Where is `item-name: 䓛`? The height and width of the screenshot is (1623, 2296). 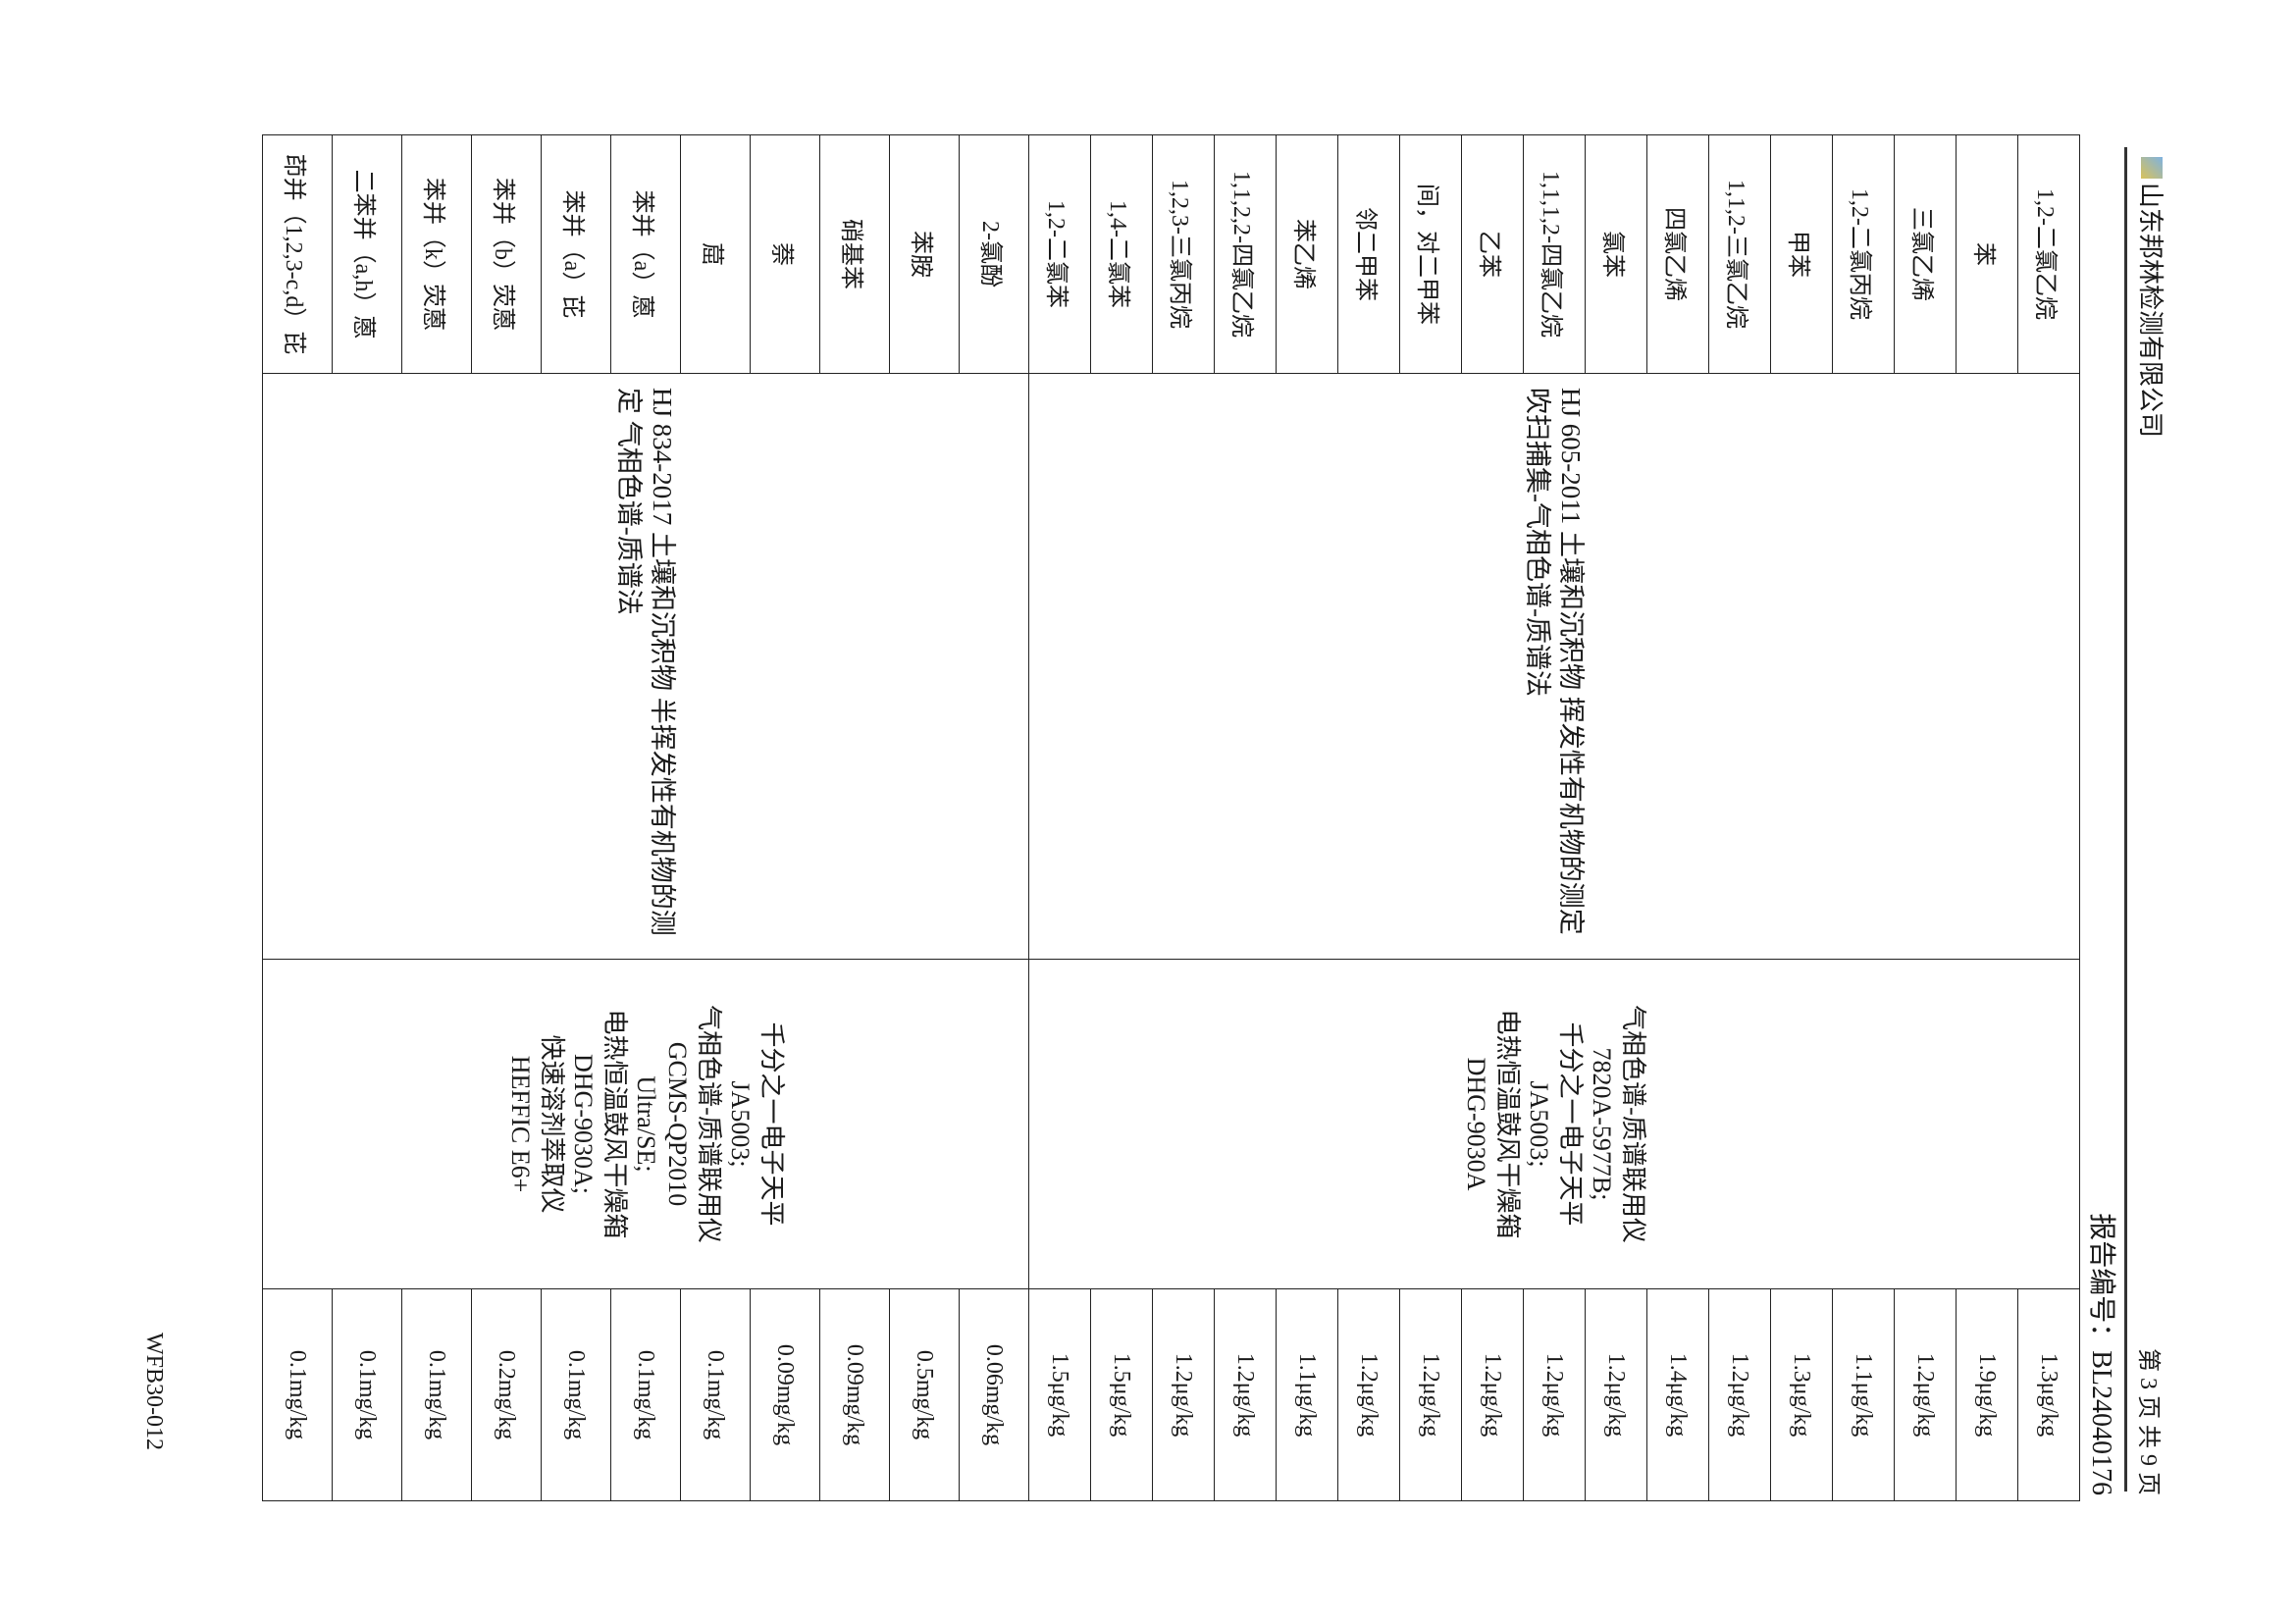
item-name: 䓛 is located at coordinates (715, 254).